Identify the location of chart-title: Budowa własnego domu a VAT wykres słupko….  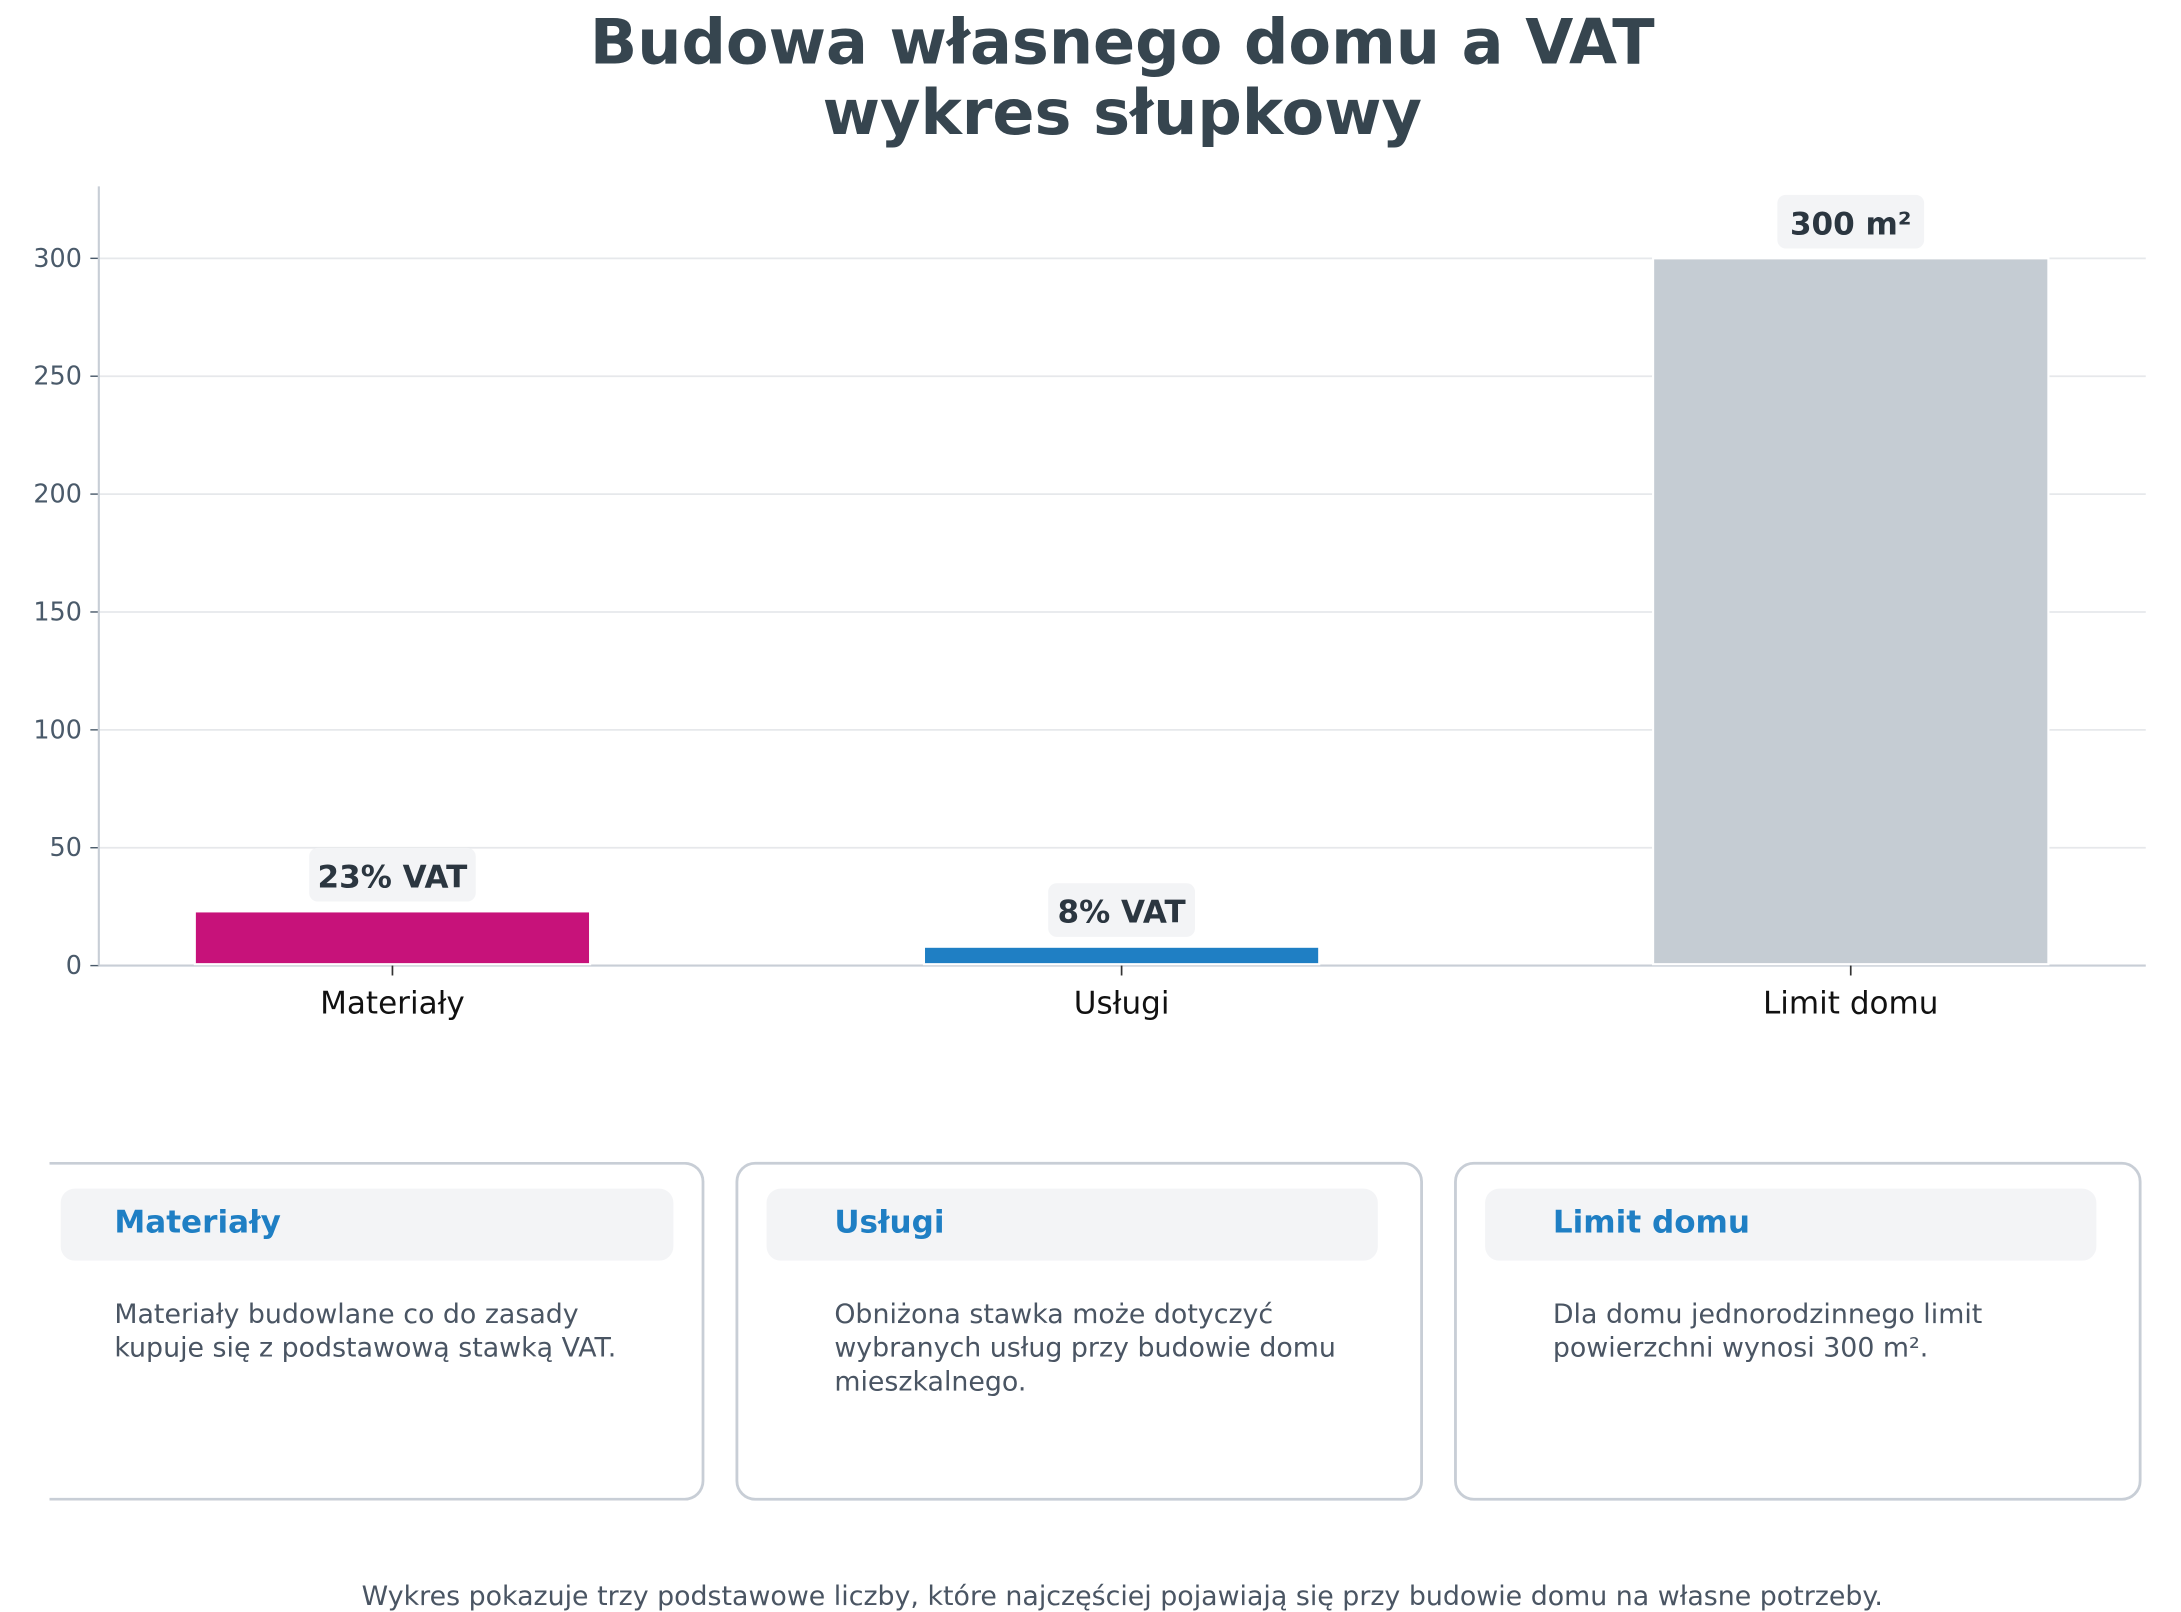
(1090, 78).